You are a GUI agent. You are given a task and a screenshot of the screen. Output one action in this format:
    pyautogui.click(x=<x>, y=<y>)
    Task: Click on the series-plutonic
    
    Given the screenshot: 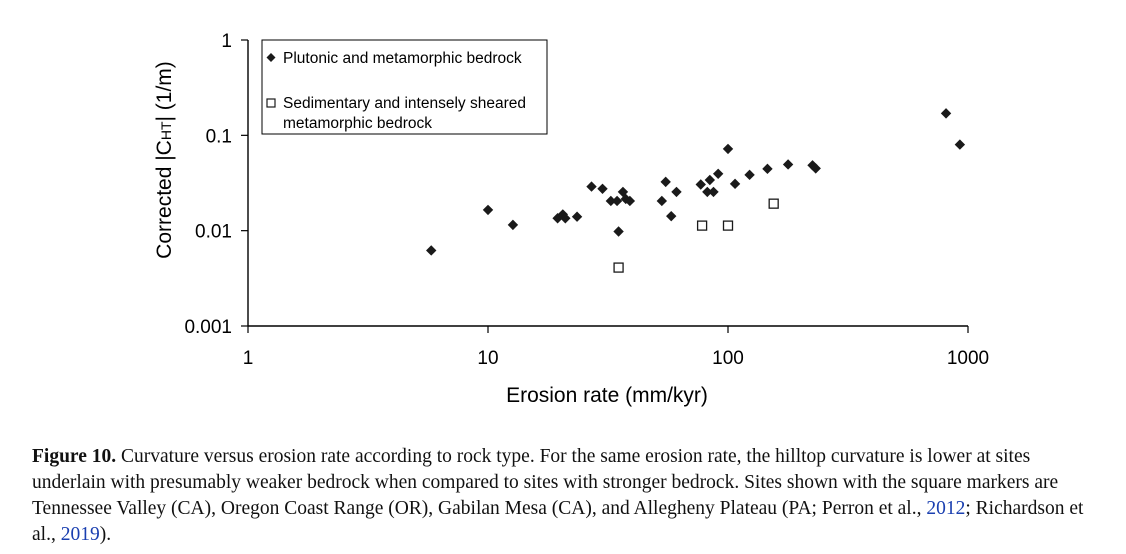 What is the action you would take?
    pyautogui.click(x=696, y=182)
    